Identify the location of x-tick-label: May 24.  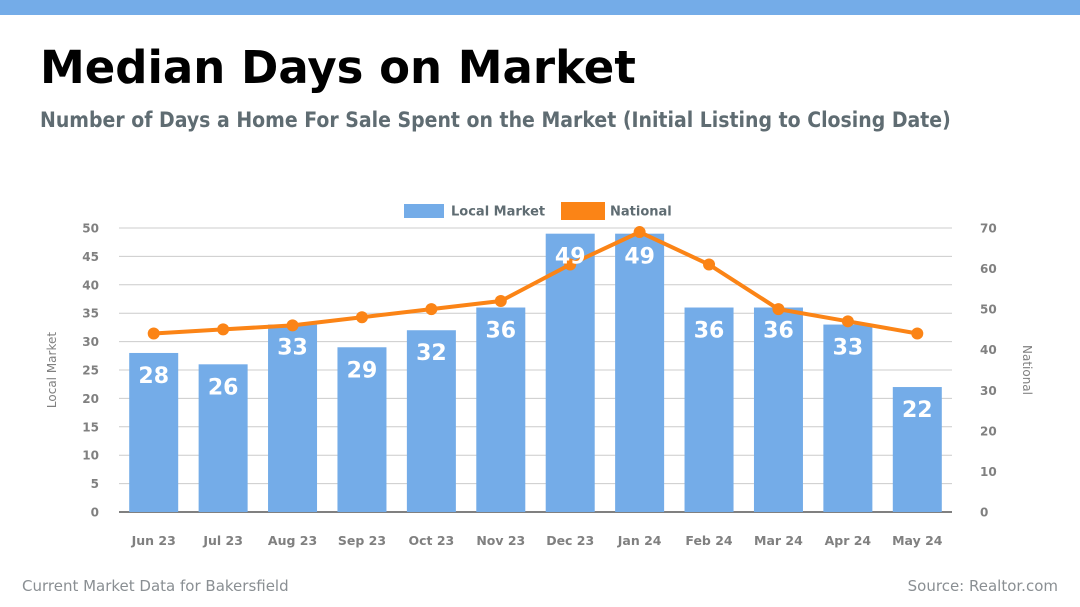
(917, 540).